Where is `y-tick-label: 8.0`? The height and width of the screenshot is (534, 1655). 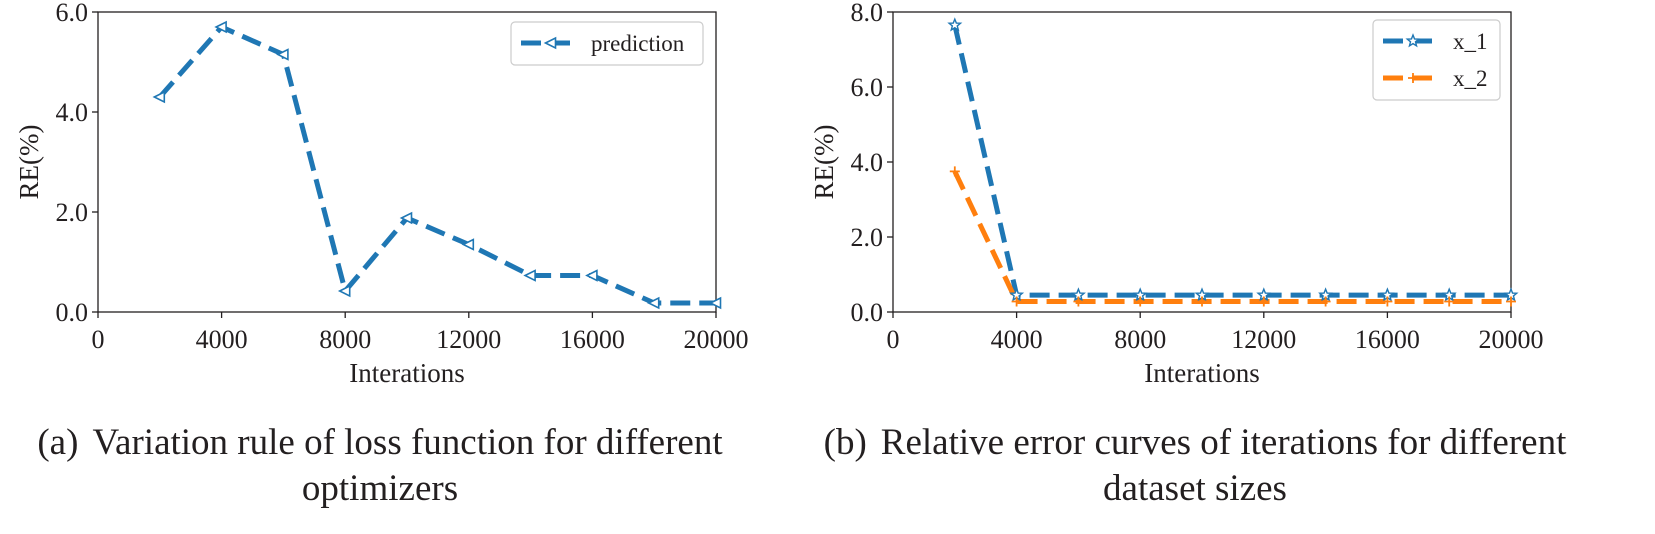
y-tick-label: 8.0 is located at coordinates (867, 13).